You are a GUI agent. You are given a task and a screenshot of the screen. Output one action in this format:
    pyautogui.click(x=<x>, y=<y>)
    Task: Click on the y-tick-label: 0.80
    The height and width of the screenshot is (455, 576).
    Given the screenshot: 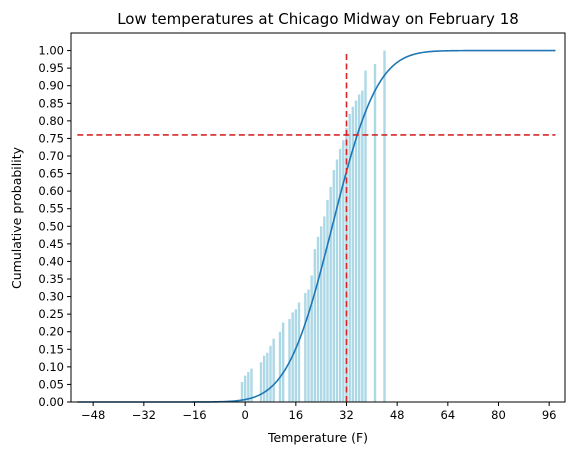 What is the action you would take?
    pyautogui.click(x=51, y=121)
    